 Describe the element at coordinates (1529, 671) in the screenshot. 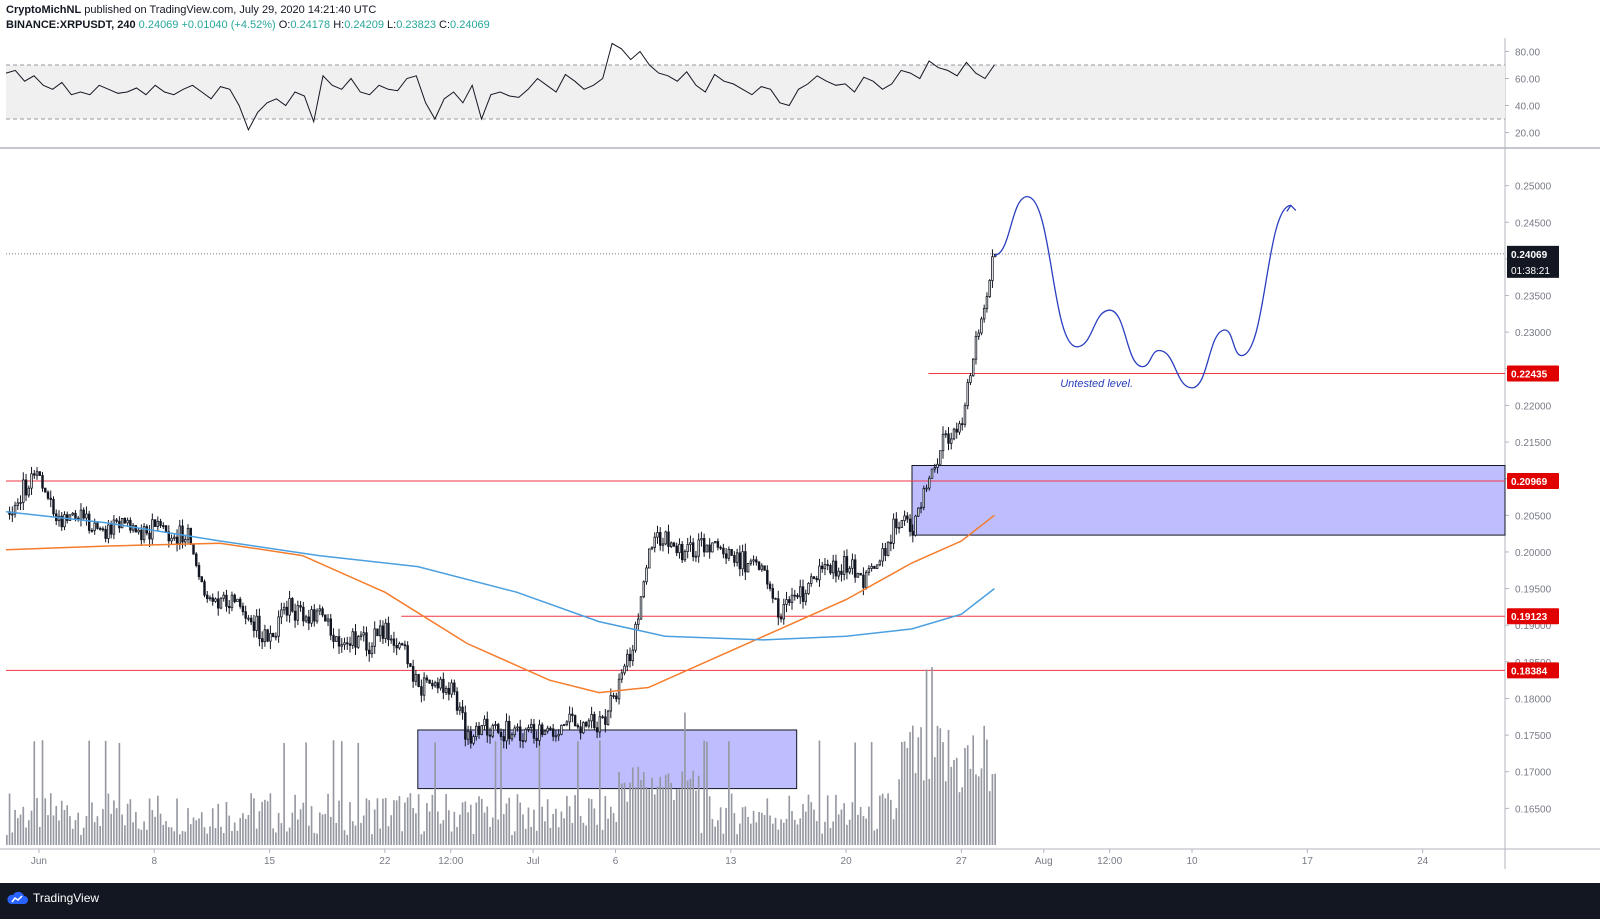

I see `level-price-label: 0.18384` at that location.